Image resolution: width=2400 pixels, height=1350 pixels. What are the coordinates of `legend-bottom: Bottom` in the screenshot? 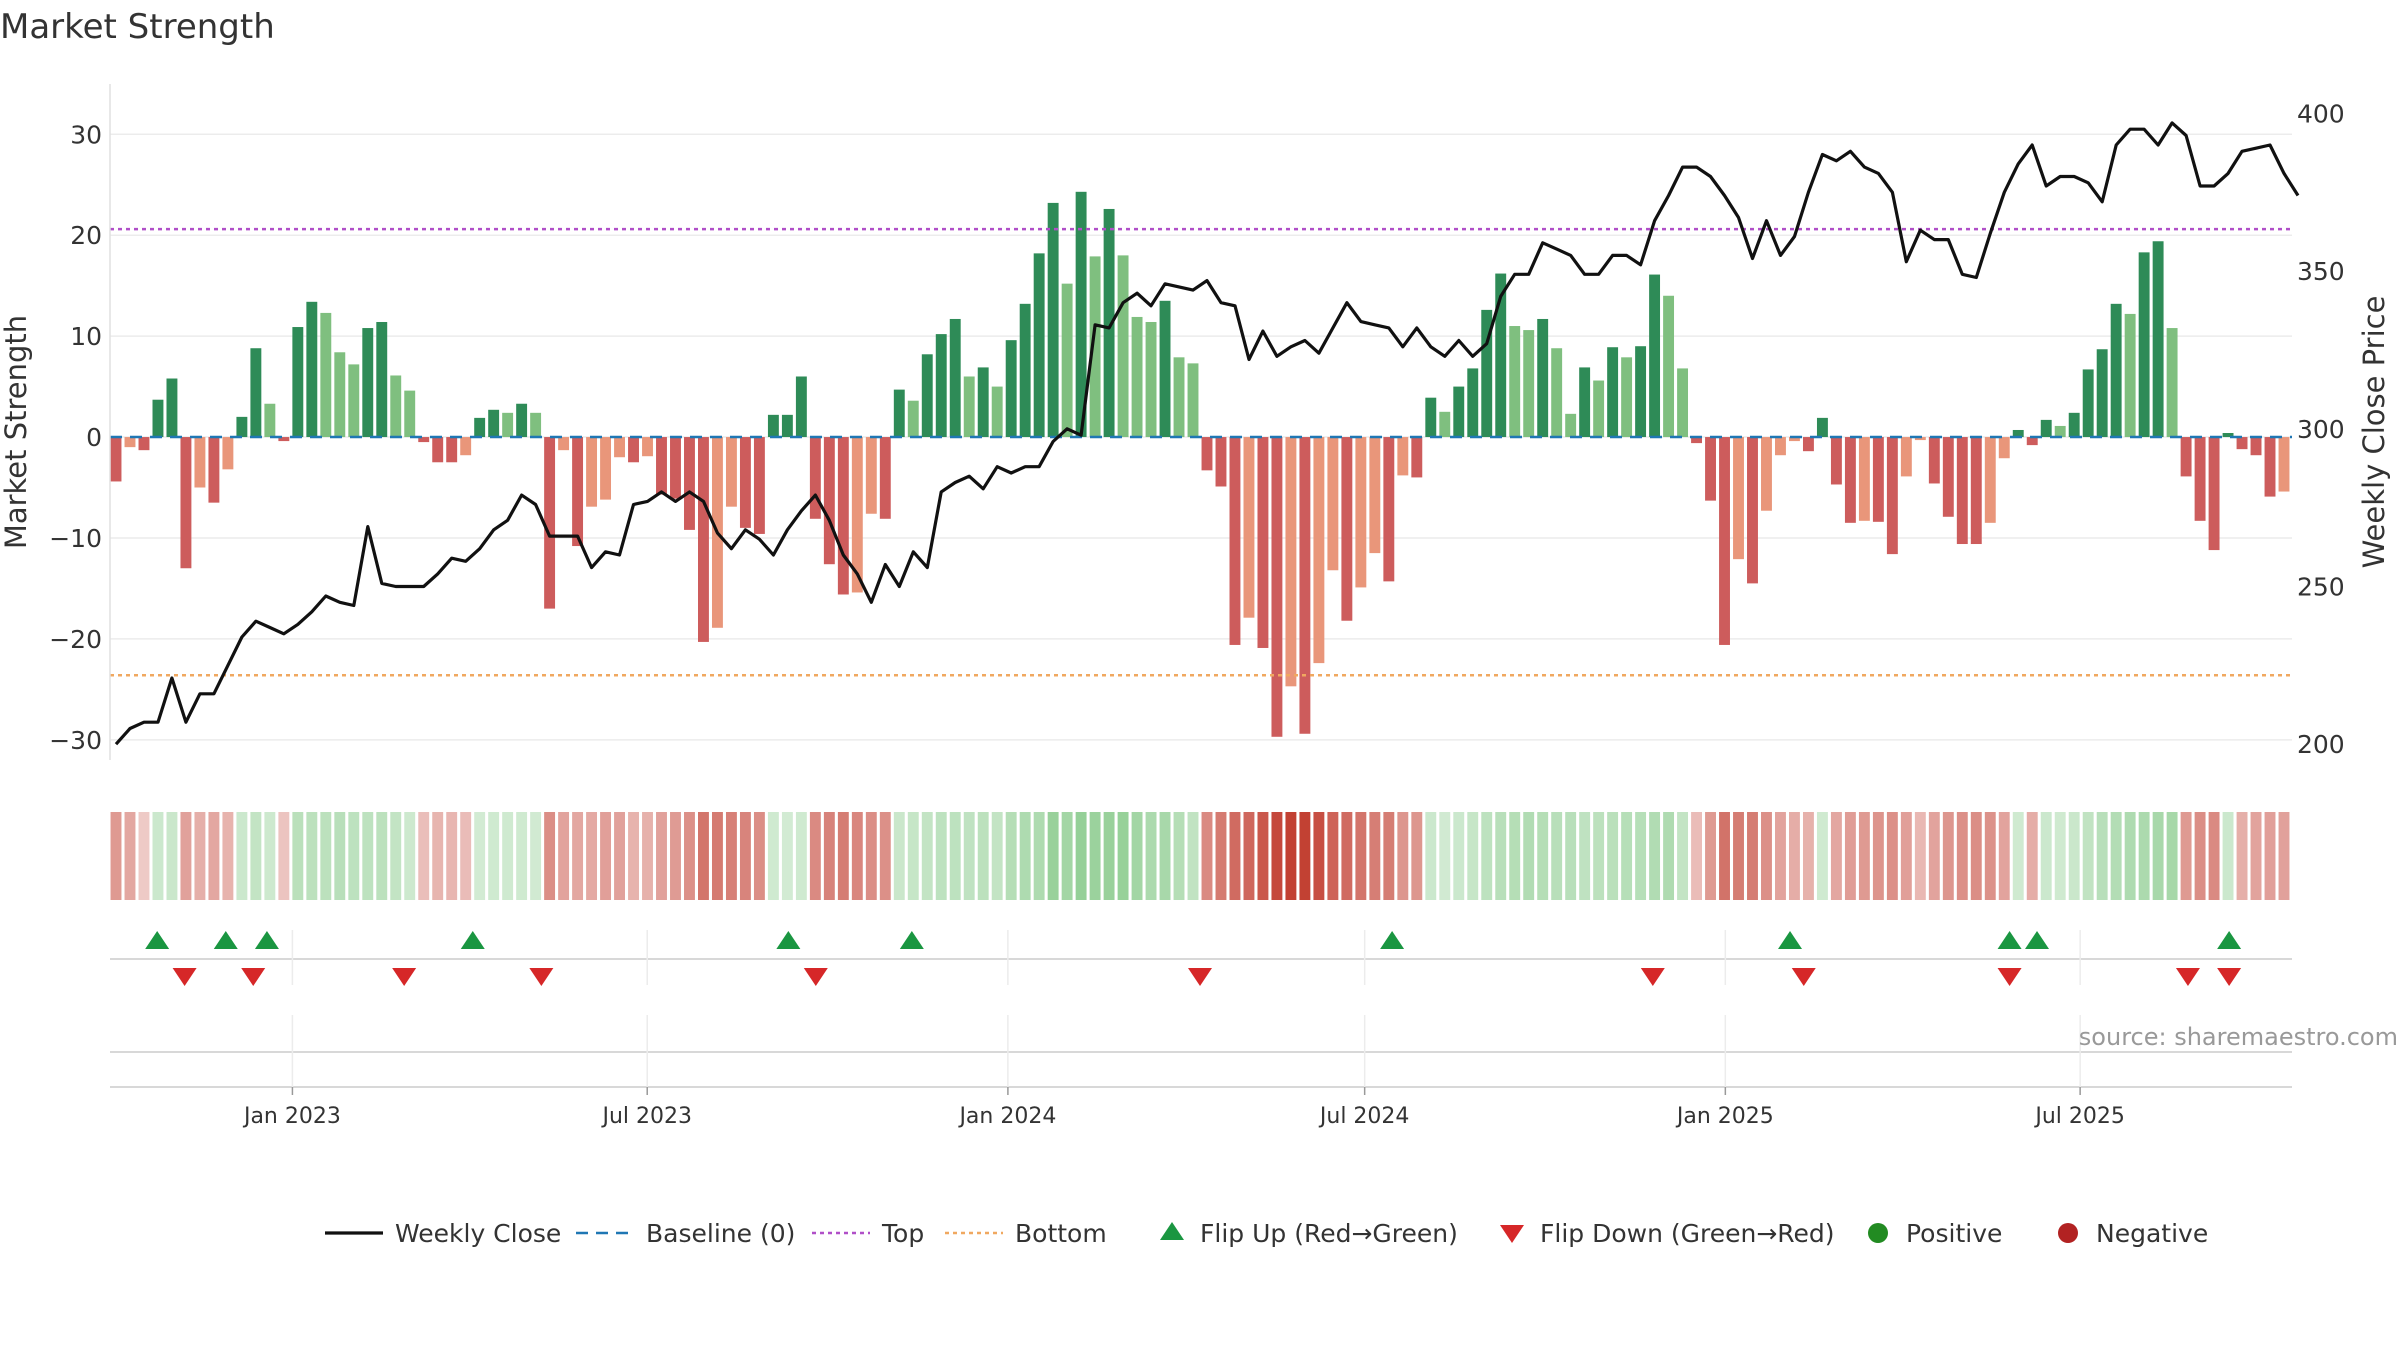 It's located at (1026, 1233).